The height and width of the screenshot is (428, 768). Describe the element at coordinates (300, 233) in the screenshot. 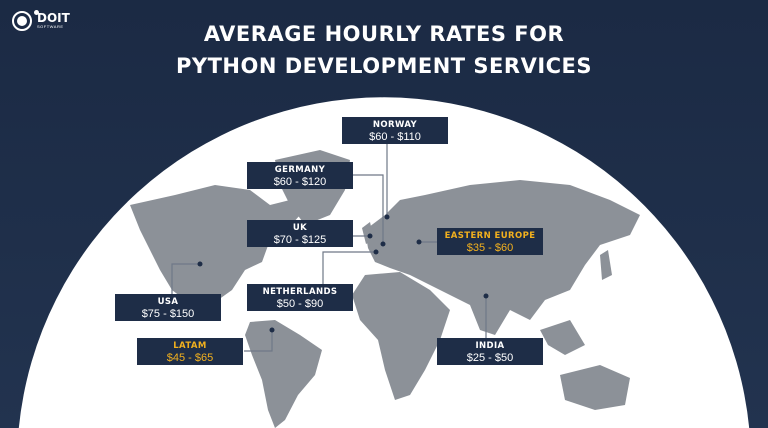

I see `label-uk: UK $70 - $125` at that location.